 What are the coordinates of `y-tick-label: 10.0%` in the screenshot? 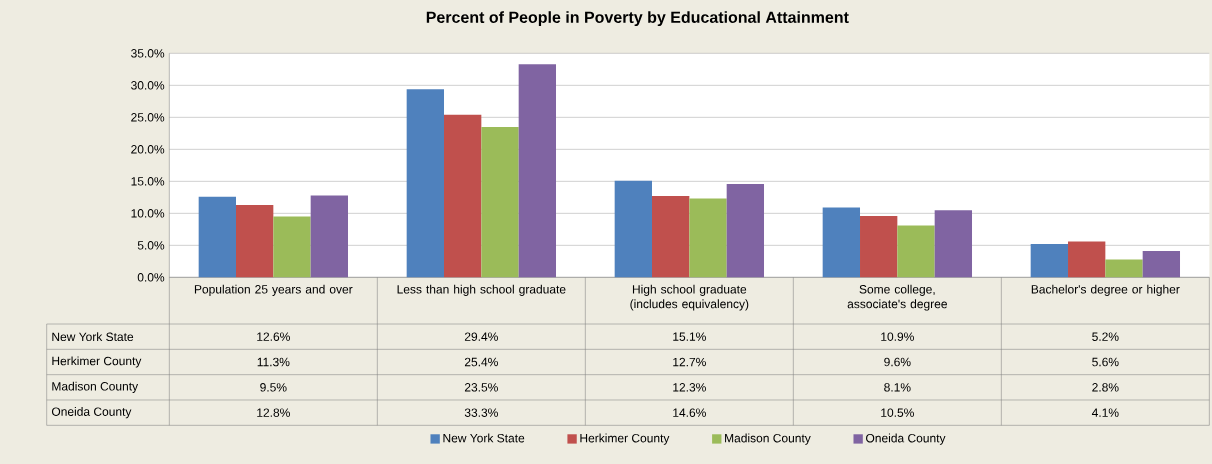 It's located at (148, 213).